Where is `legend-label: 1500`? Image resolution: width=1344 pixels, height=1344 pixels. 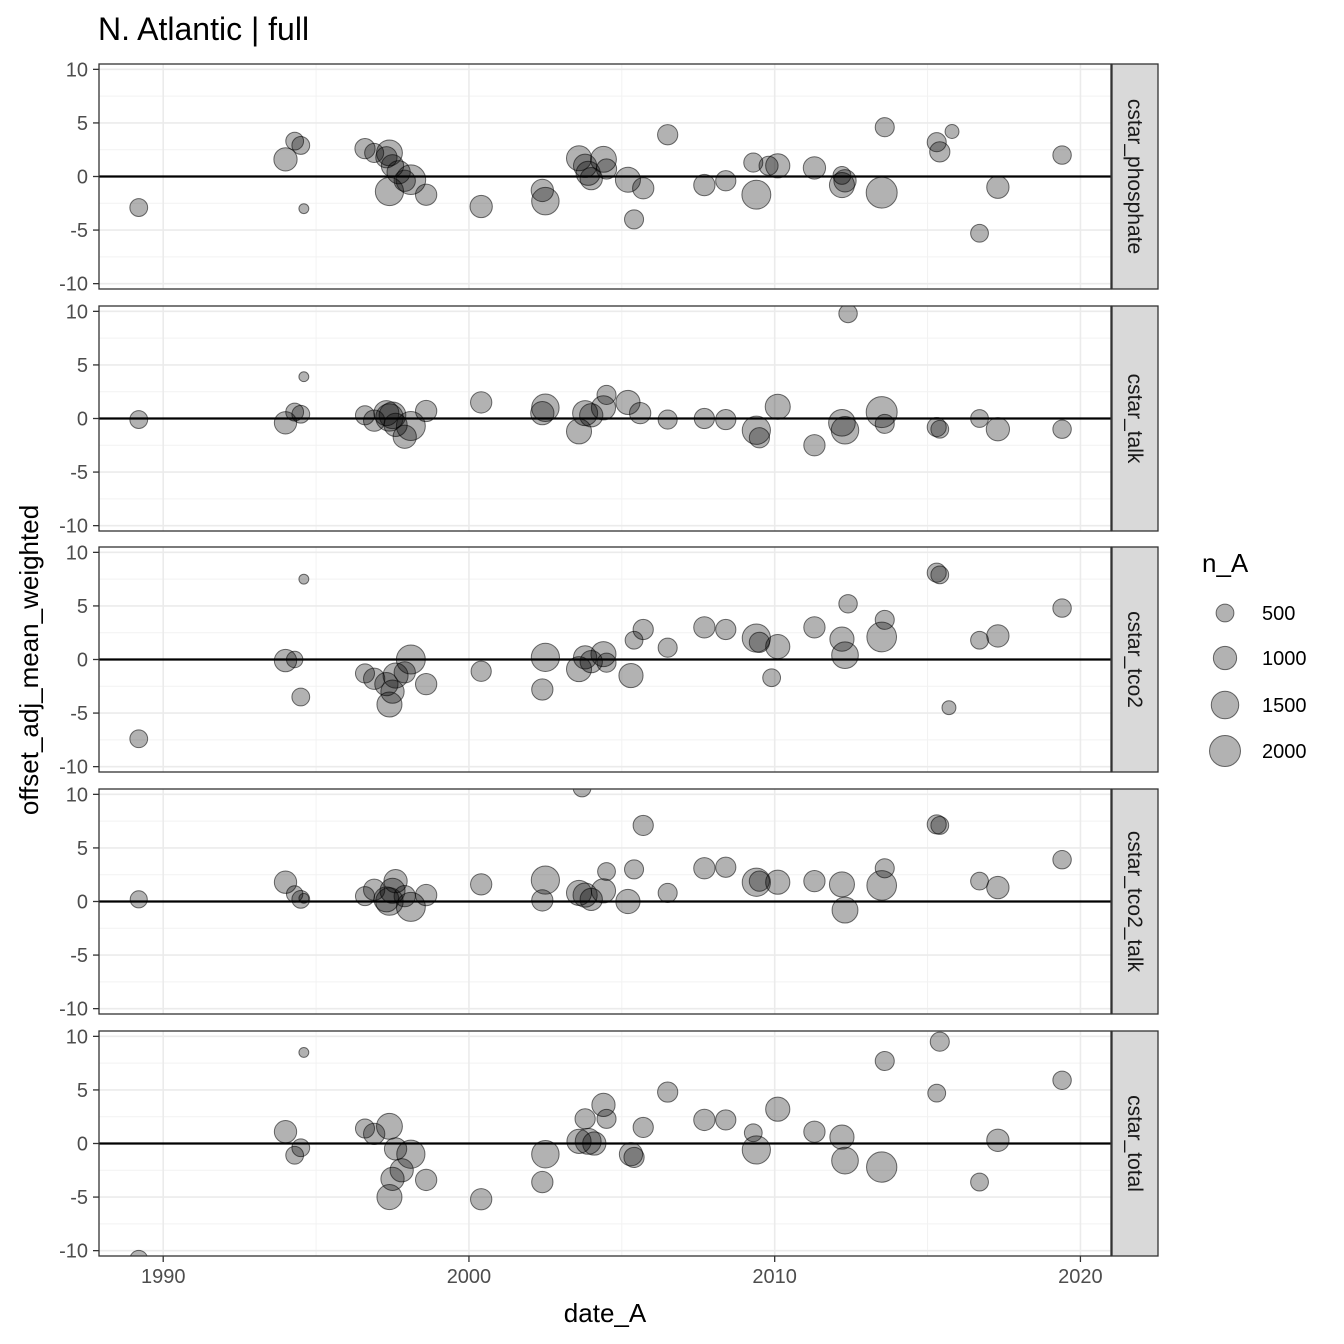 legend-label: 1500 is located at coordinates (1284, 706).